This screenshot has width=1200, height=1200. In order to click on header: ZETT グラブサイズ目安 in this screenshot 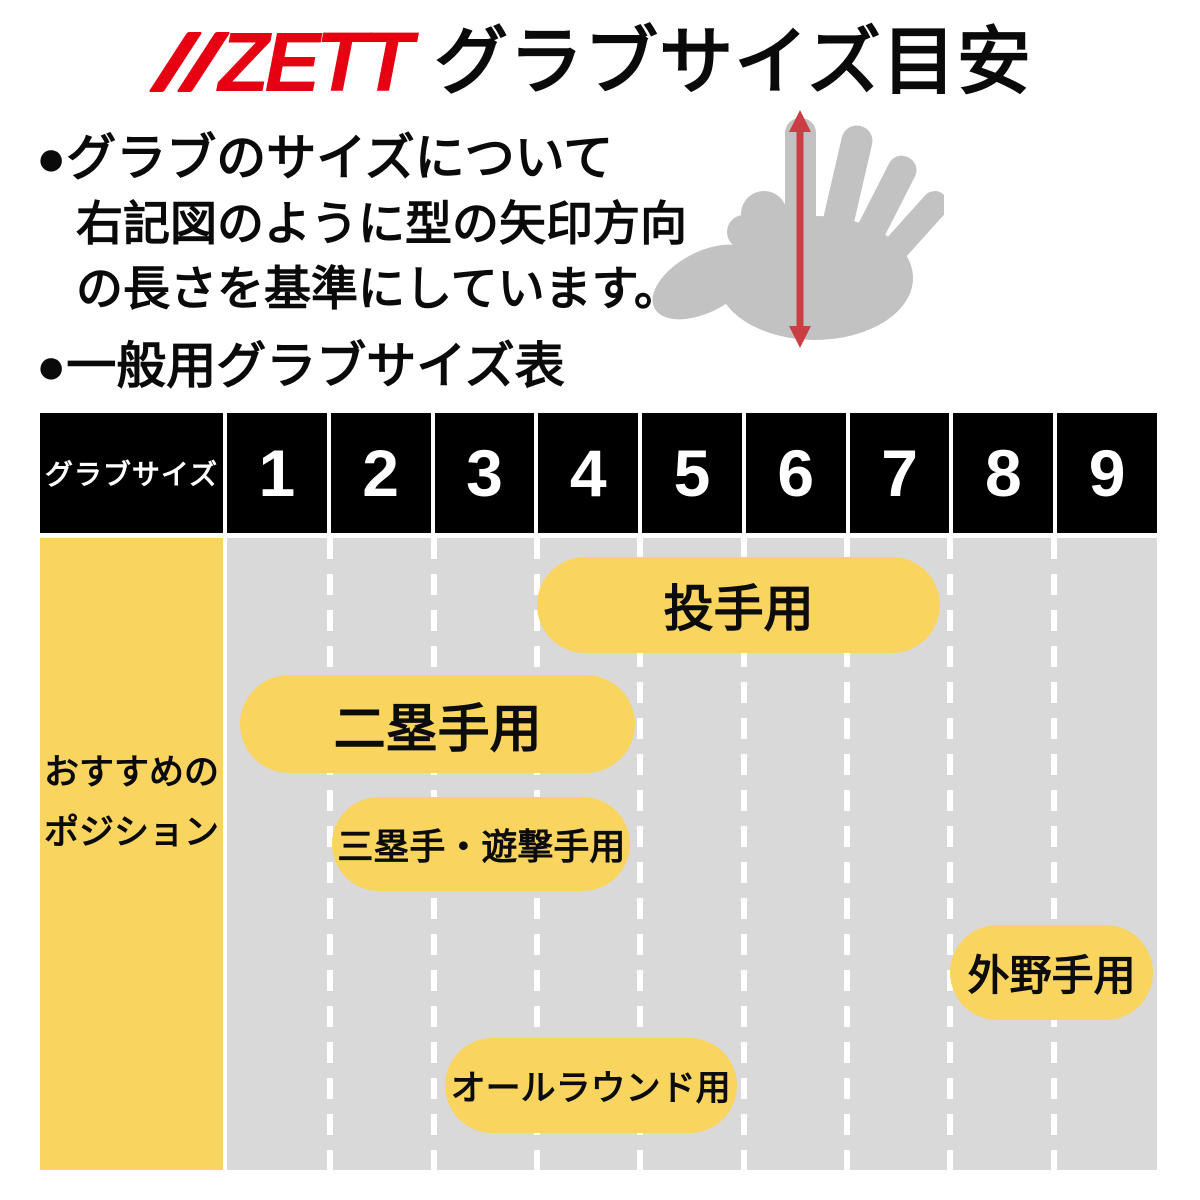, I will do `click(600, 62)`.